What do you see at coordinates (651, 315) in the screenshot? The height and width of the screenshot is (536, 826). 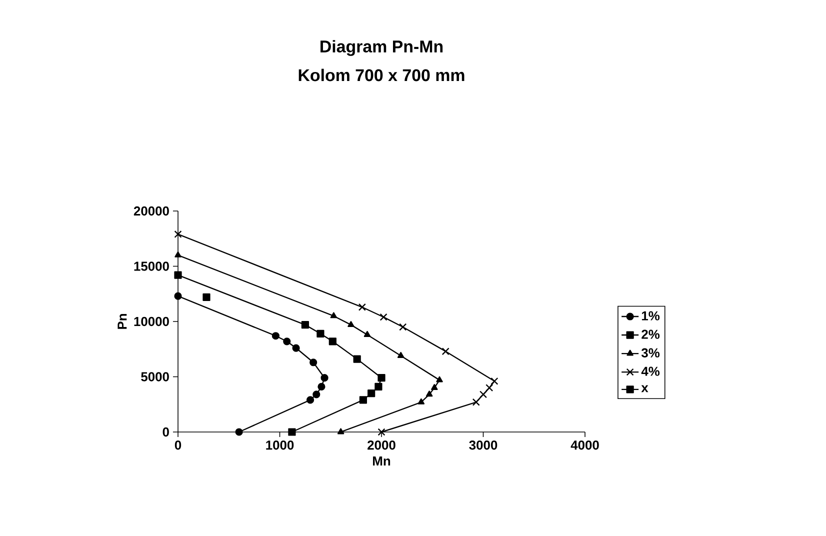 I see `legend-label: 1%` at bounding box center [651, 315].